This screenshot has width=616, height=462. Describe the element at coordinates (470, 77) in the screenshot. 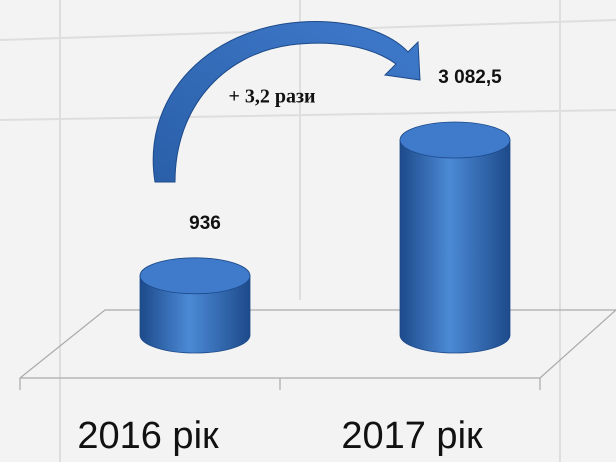

I see `value-label: 3 082,5` at that location.